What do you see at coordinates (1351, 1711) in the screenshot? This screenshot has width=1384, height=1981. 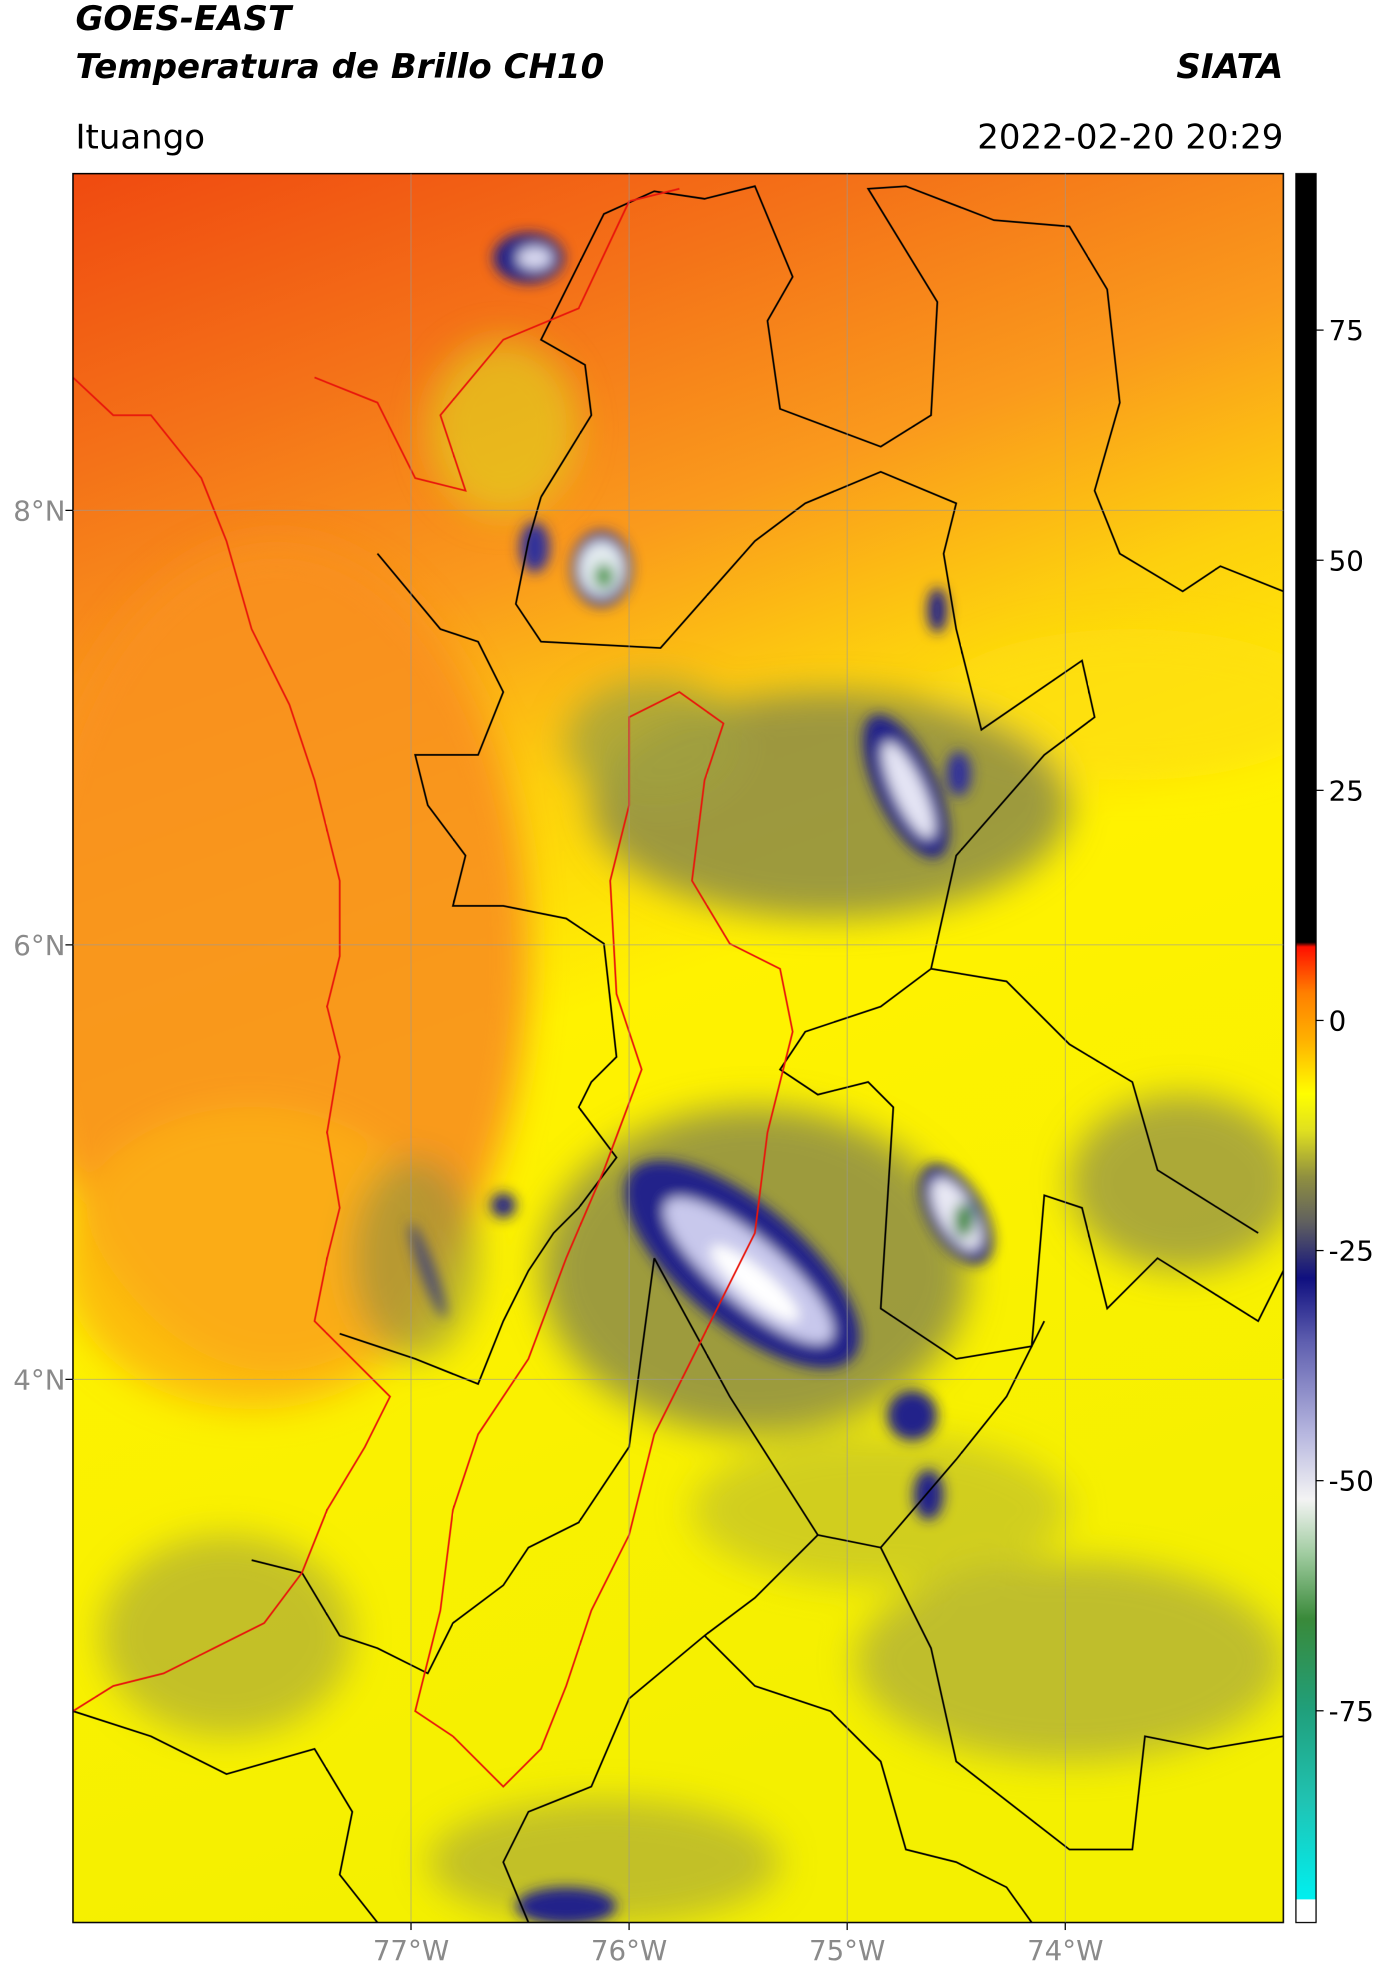 I see `colorbar-tick-label: -75` at bounding box center [1351, 1711].